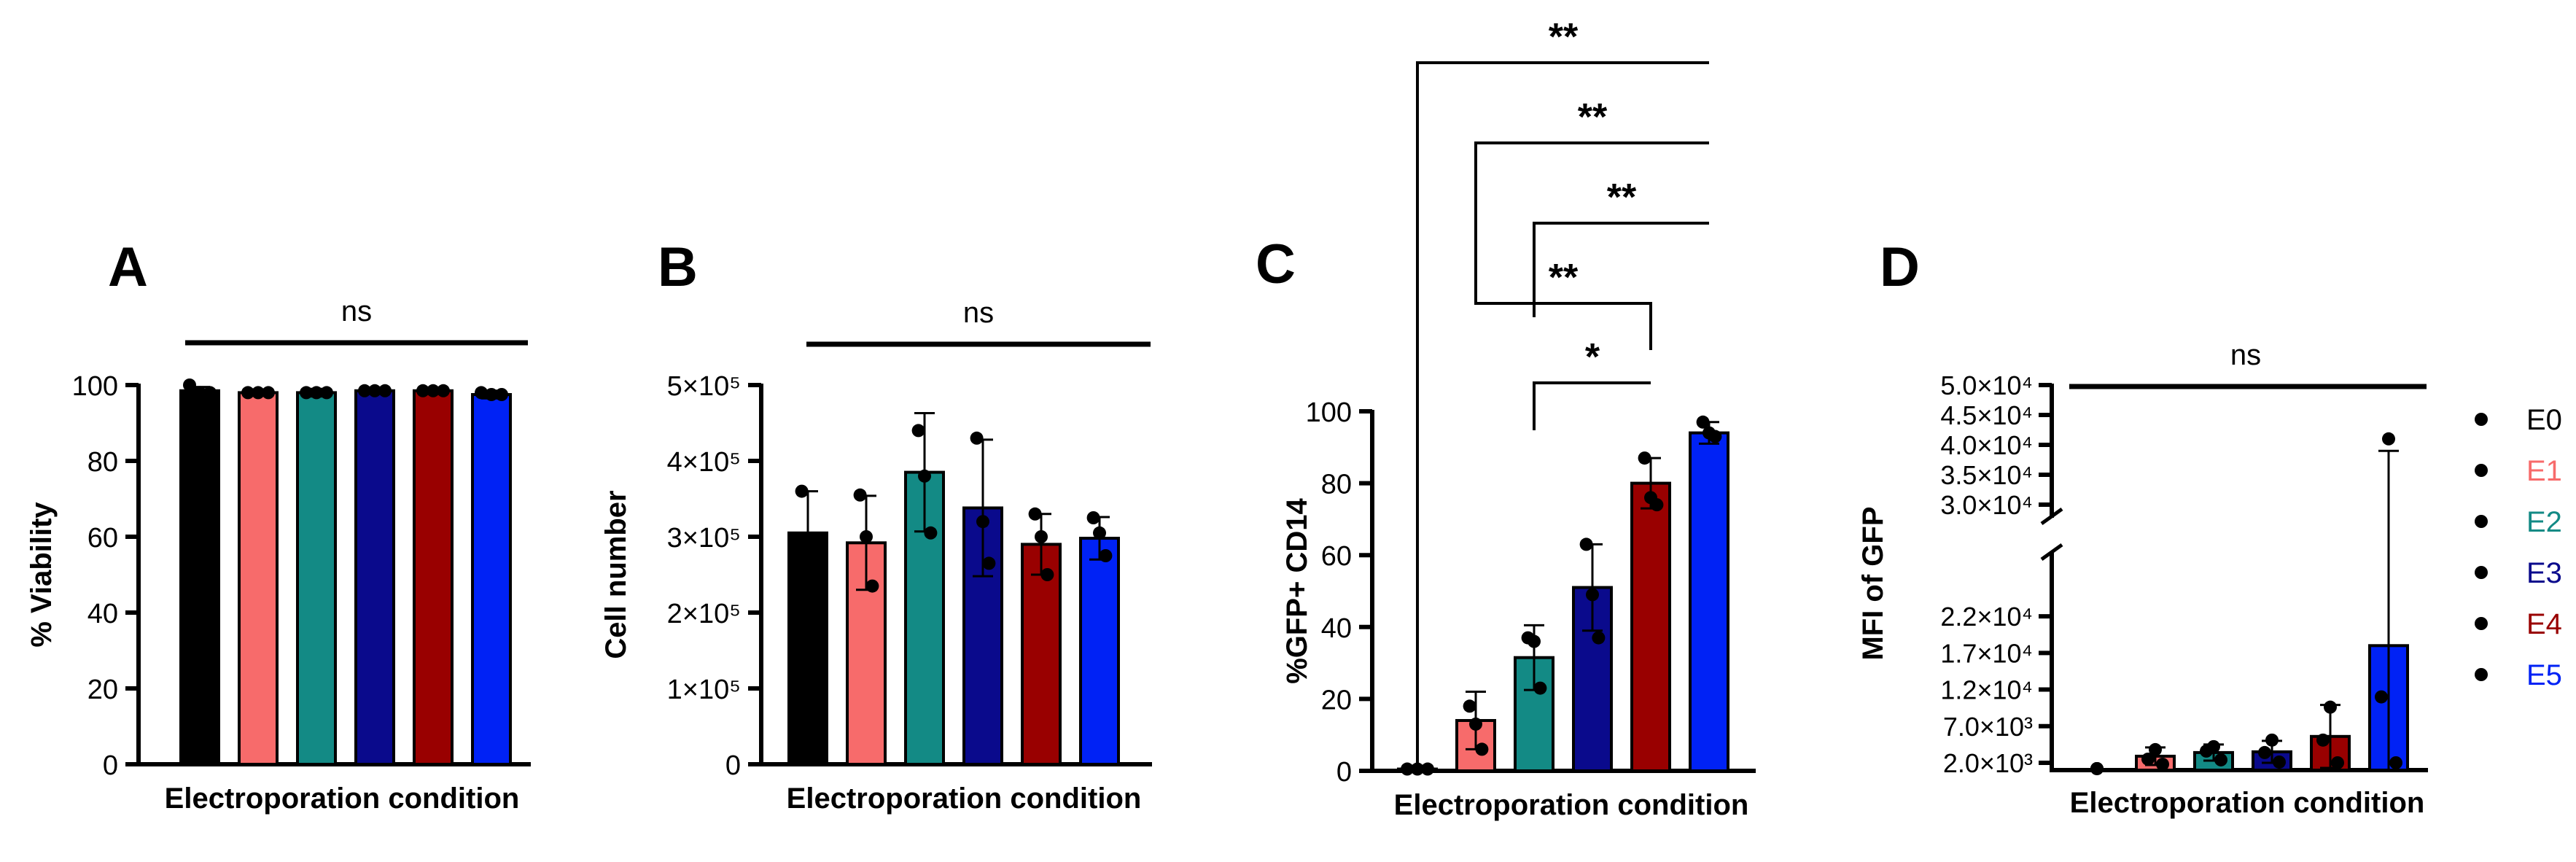 Image resolution: width=2576 pixels, height=862 pixels. Describe the element at coordinates (2544, 471) in the screenshot. I see `legend-label-e1: E1` at that location.